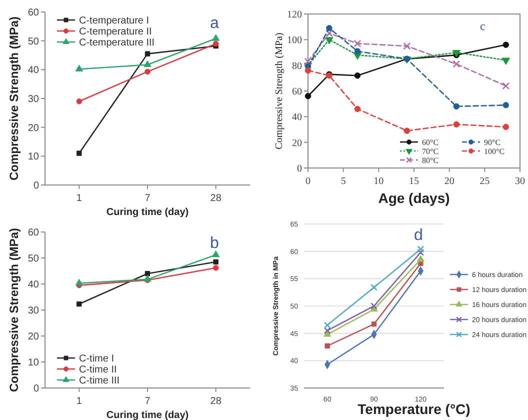 This screenshot has width=528, height=420. Describe the element at coordinates (483, 26) in the screenshot. I see `annotation: c` at that location.